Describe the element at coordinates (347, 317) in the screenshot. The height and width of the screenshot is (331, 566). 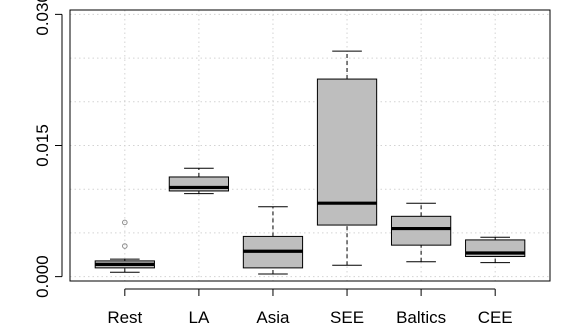
I see `x-tick-label-see: SEE` at that location.